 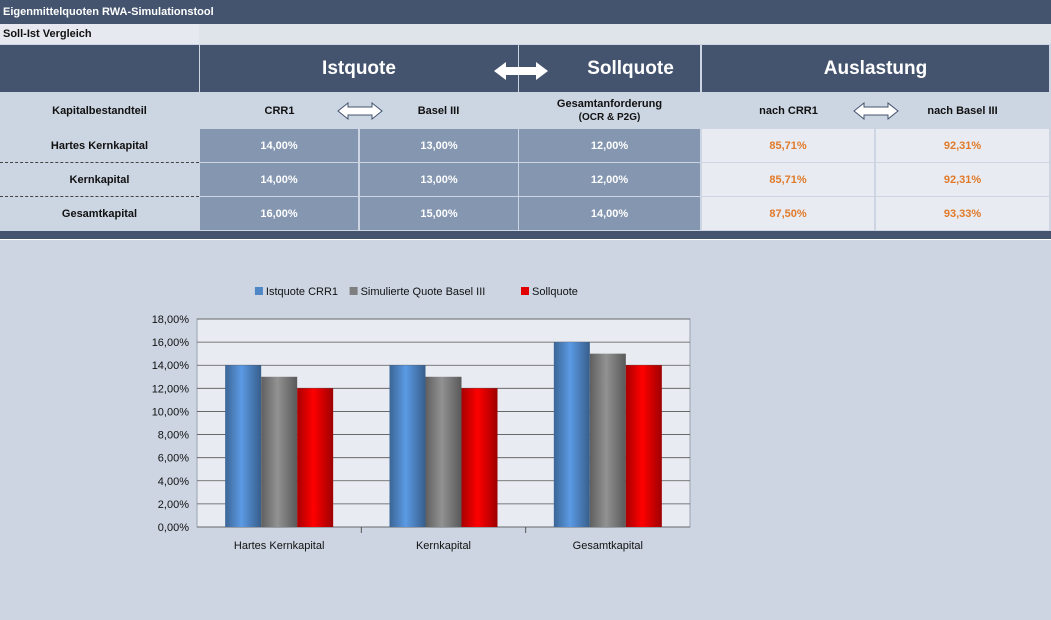 I want to click on subheader-crr1: CRR1, so click(x=279, y=110).